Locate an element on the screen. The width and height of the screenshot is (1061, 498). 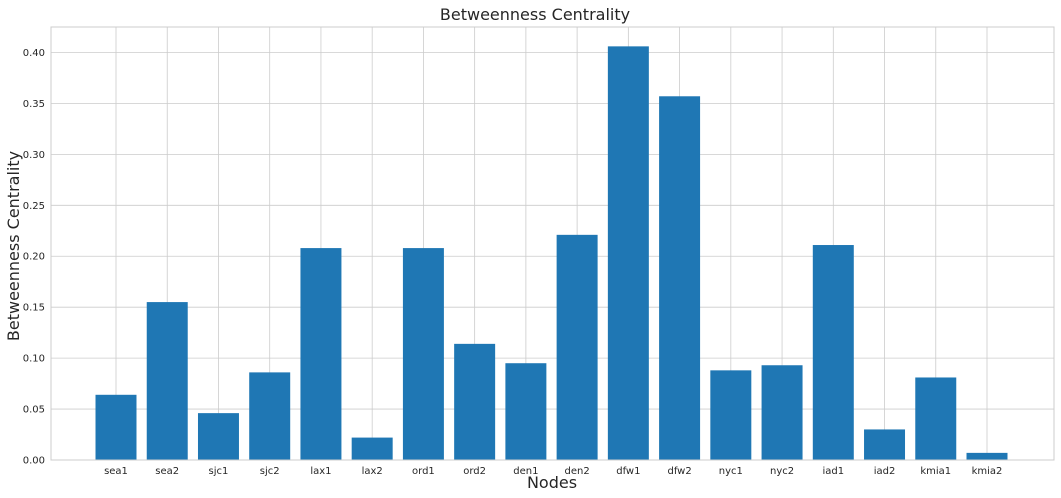
bar-nyc2 is located at coordinates (782, 412).